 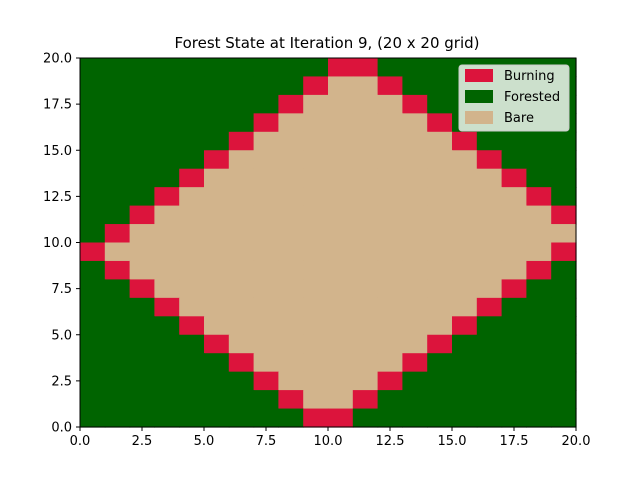 I want to click on y-axis: 0.0 2.5 5.0 7.5 10.0 12.5 15.0 17.5 20.0, so click(x=61, y=244).